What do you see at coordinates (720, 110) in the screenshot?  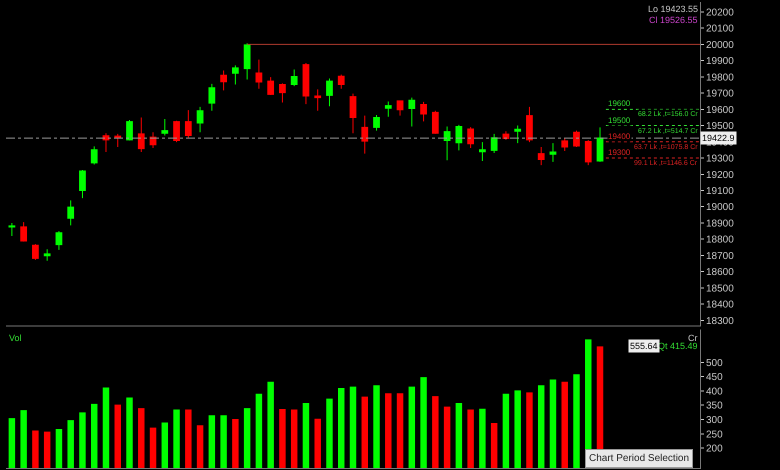 I see `y-tick-label: 19600` at bounding box center [720, 110].